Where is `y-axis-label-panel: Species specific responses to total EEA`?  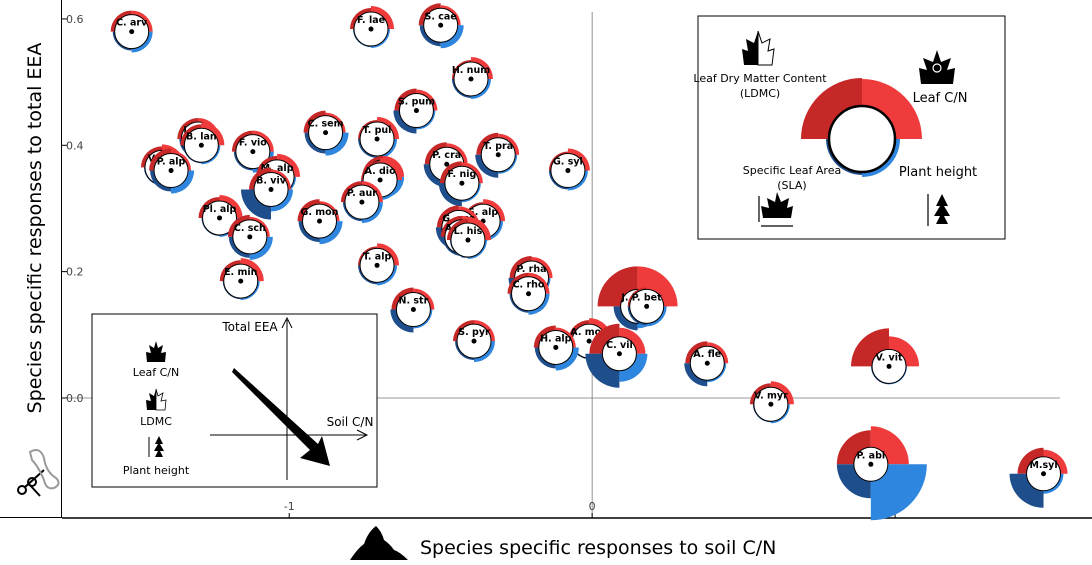
y-axis-label-panel: Species specific responses to total EEA is located at coordinates (31, 259).